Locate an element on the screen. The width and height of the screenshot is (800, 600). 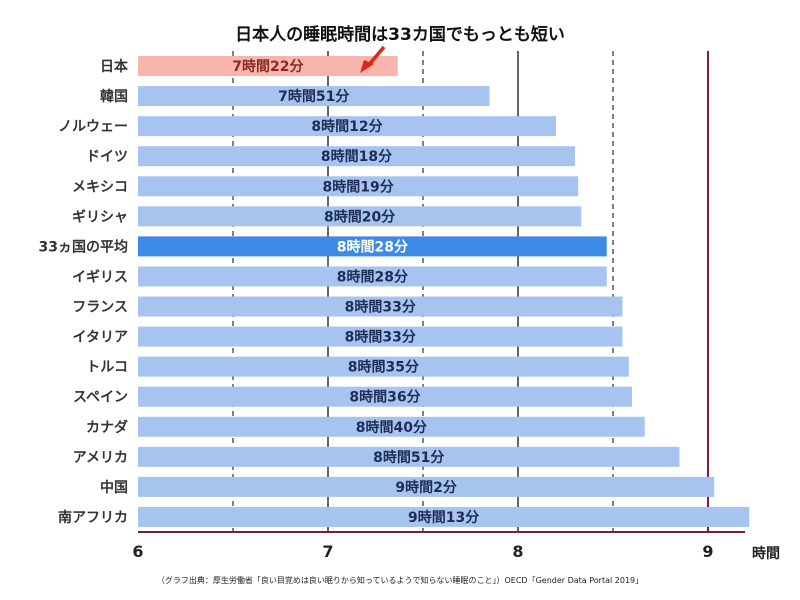
bar-value-label: 8時間19分 is located at coordinates (357, 186).